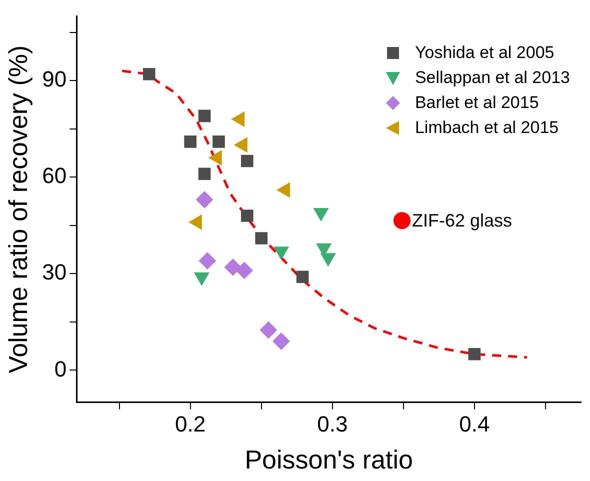 This screenshot has width=590, height=481. What do you see at coordinates (462, 220) in the screenshot?
I see `series-label: ZIF-62 glass` at bounding box center [462, 220].